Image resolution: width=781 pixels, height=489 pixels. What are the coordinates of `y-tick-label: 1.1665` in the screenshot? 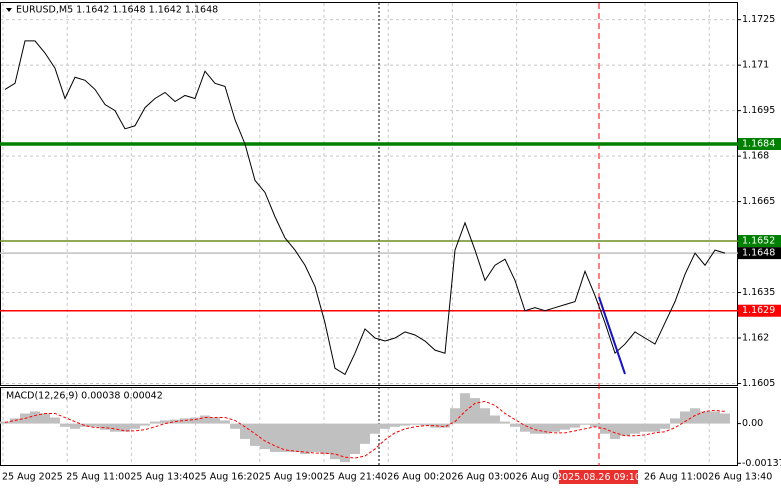 It's located at (758, 201).